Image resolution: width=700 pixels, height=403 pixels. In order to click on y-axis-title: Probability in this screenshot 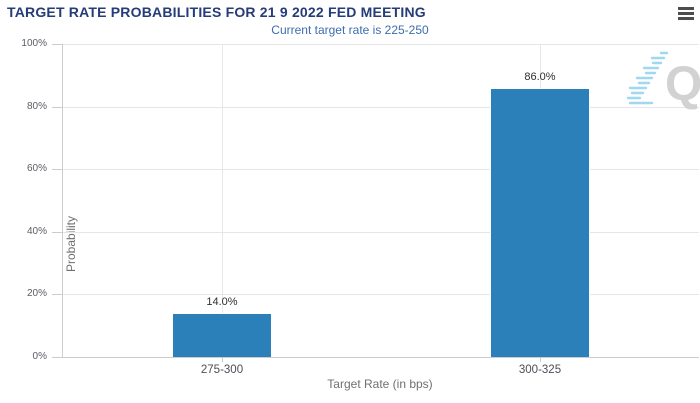, I will do `click(71, 244)`.